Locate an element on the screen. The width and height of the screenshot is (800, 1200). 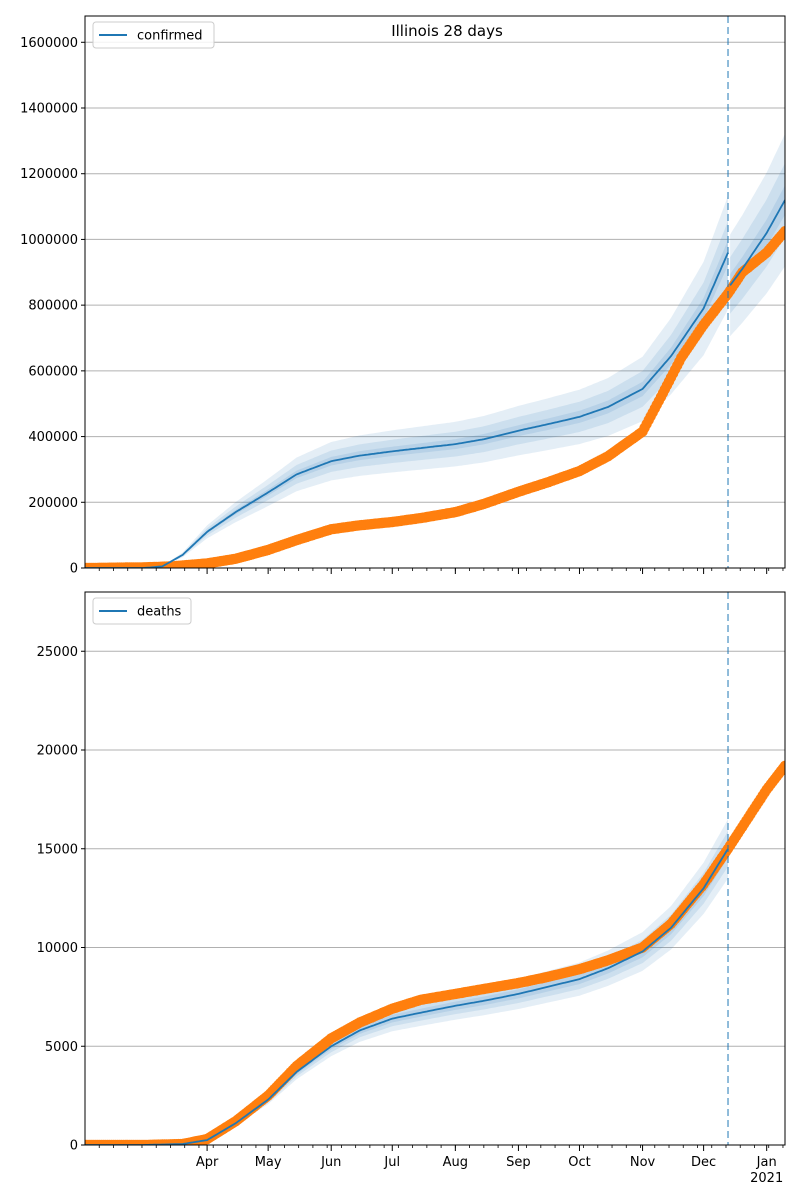
x-tick-label: Jul is located at coordinates (391, 1162).